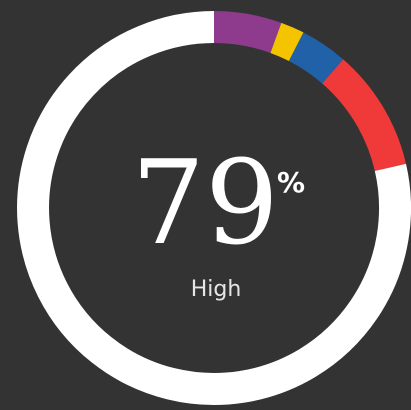 Image resolution: width=411 pixels, height=410 pixels. Describe the element at coordinates (216, 289) in the screenshot. I see `gauge-label: High` at that location.